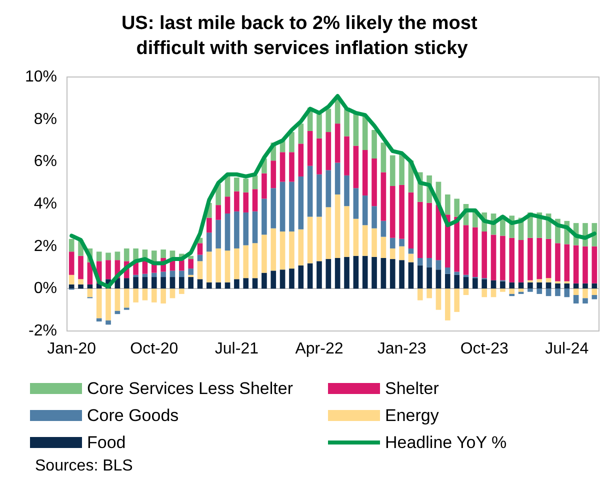 Image resolution: width=604 pixels, height=483 pixels. What do you see at coordinates (236, 349) in the screenshot?
I see `x-tick-label: Jul-21` at bounding box center [236, 349].